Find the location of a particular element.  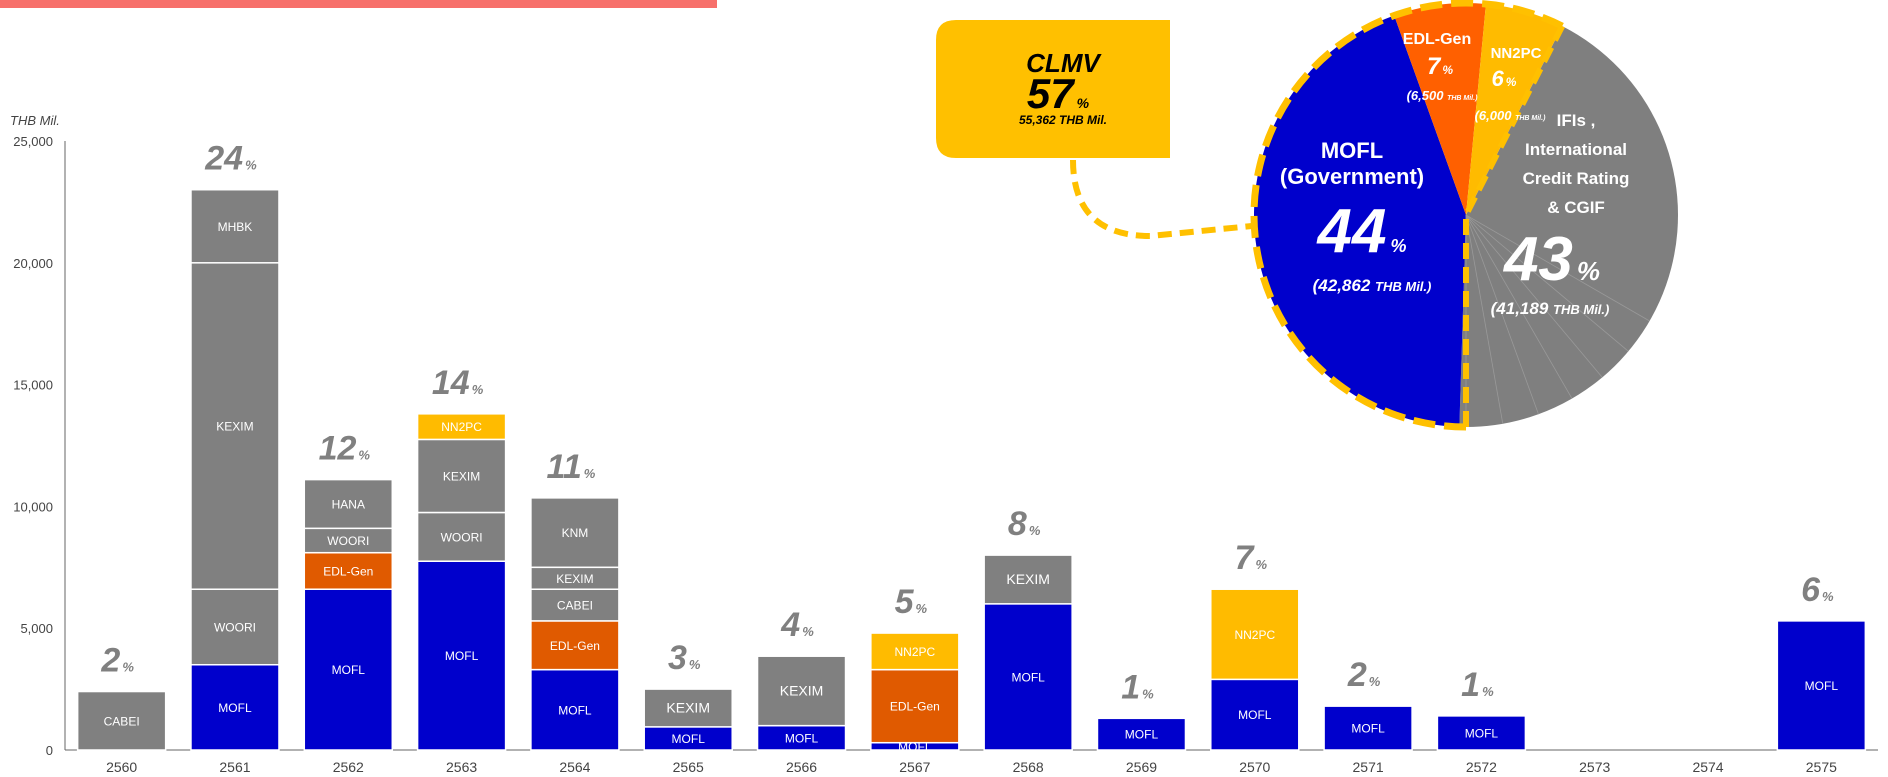

bar-percent-label: 3% is located at coordinates (684, 658).